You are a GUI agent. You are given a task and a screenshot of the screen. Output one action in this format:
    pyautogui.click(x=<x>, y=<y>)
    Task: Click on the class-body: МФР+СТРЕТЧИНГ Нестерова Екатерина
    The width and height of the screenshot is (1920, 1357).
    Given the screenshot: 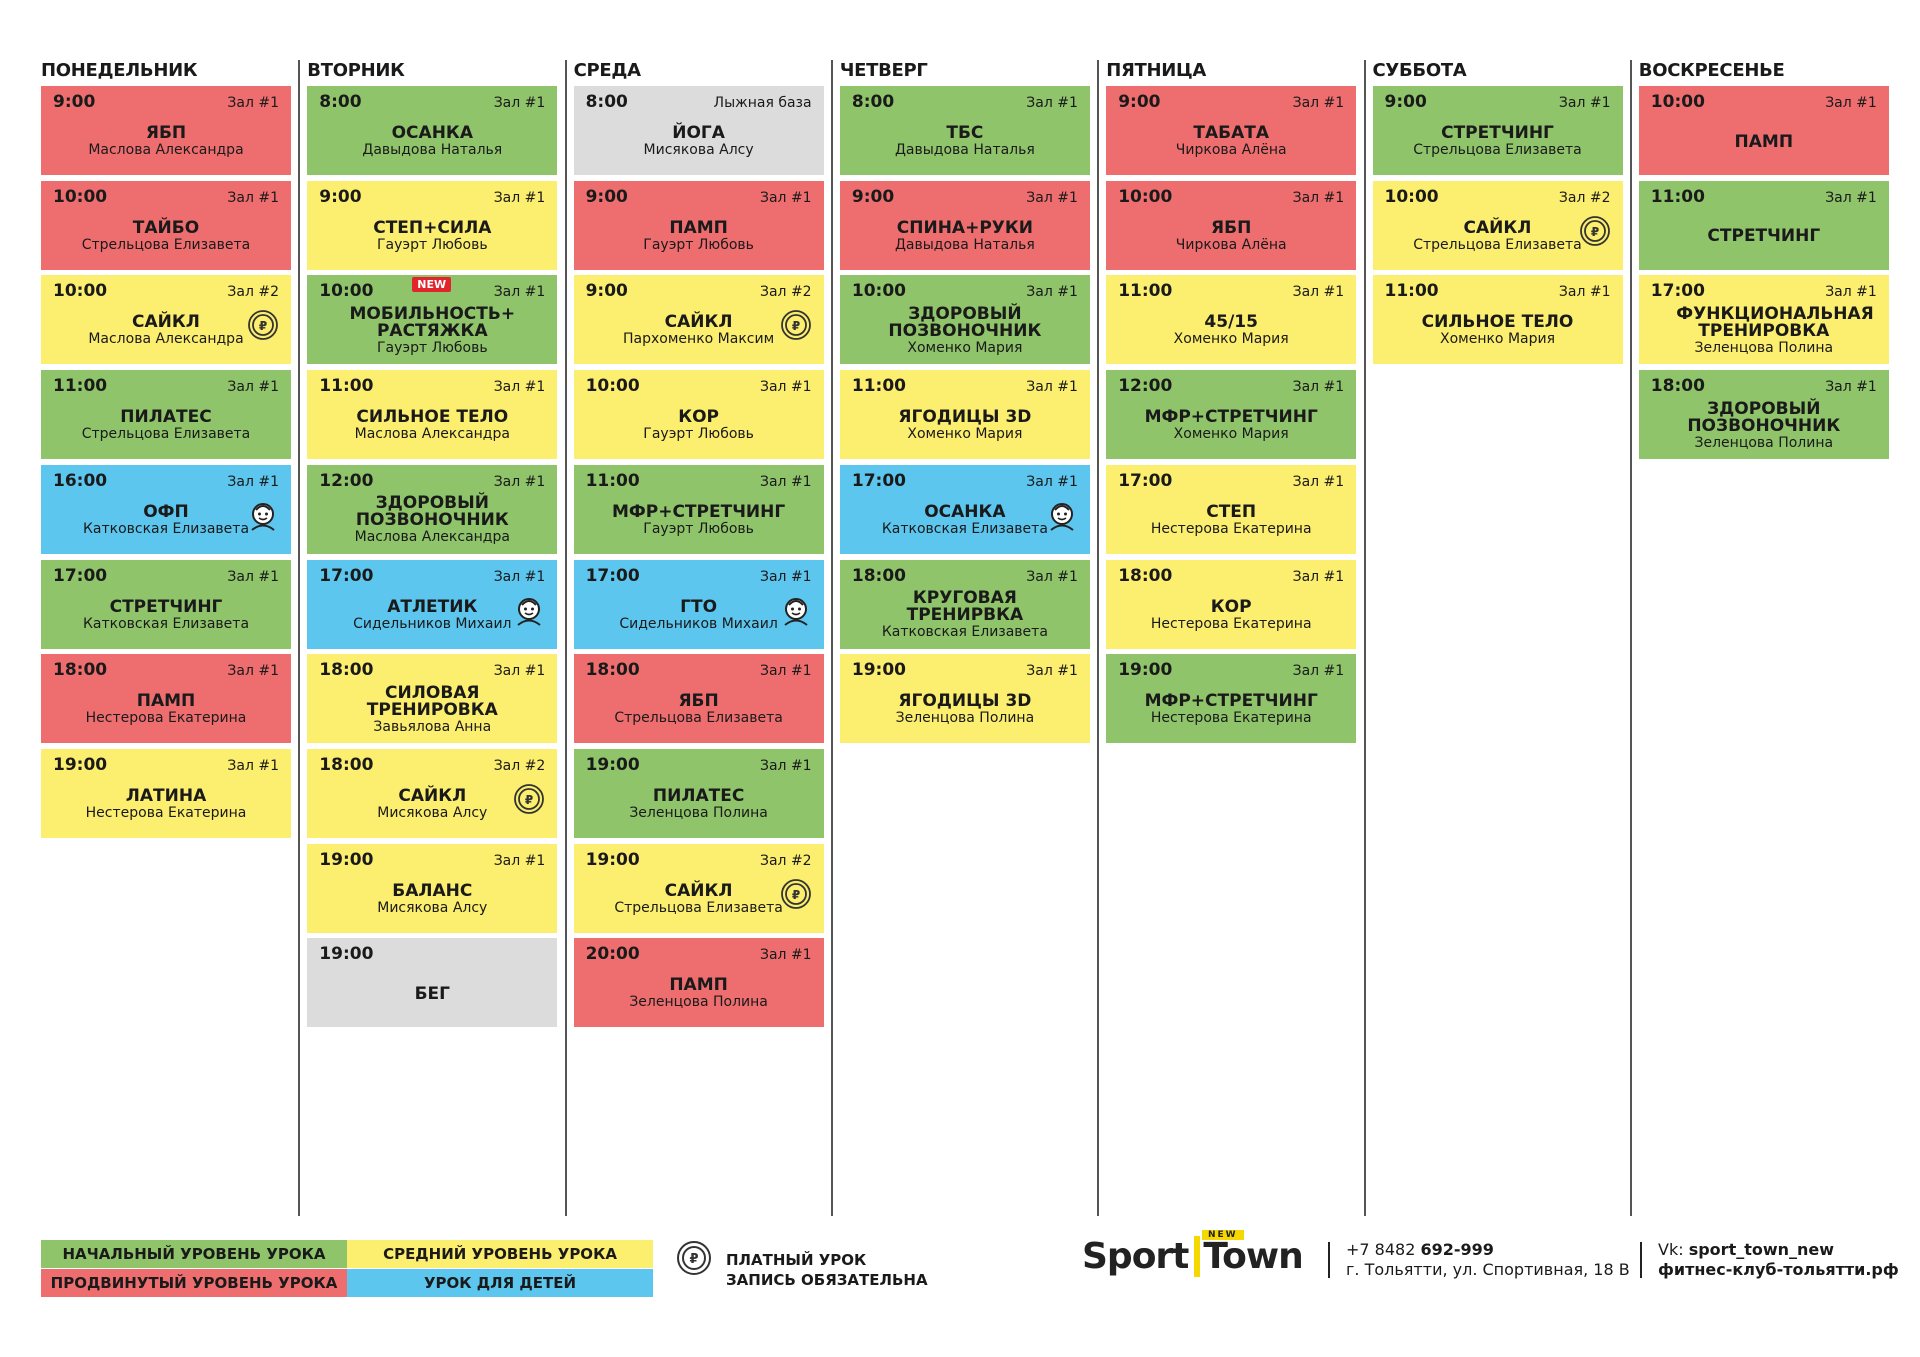 What is the action you would take?
    pyautogui.click(x=1231, y=710)
    